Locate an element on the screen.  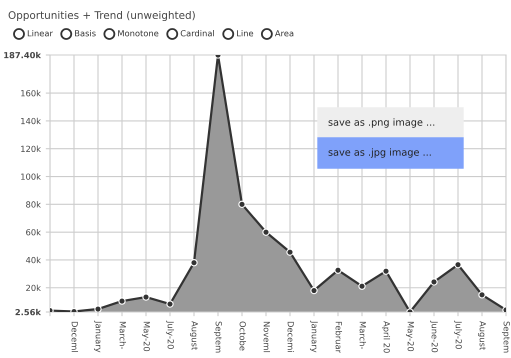
x-tick-label: Februar is located at coordinates (339, 338).